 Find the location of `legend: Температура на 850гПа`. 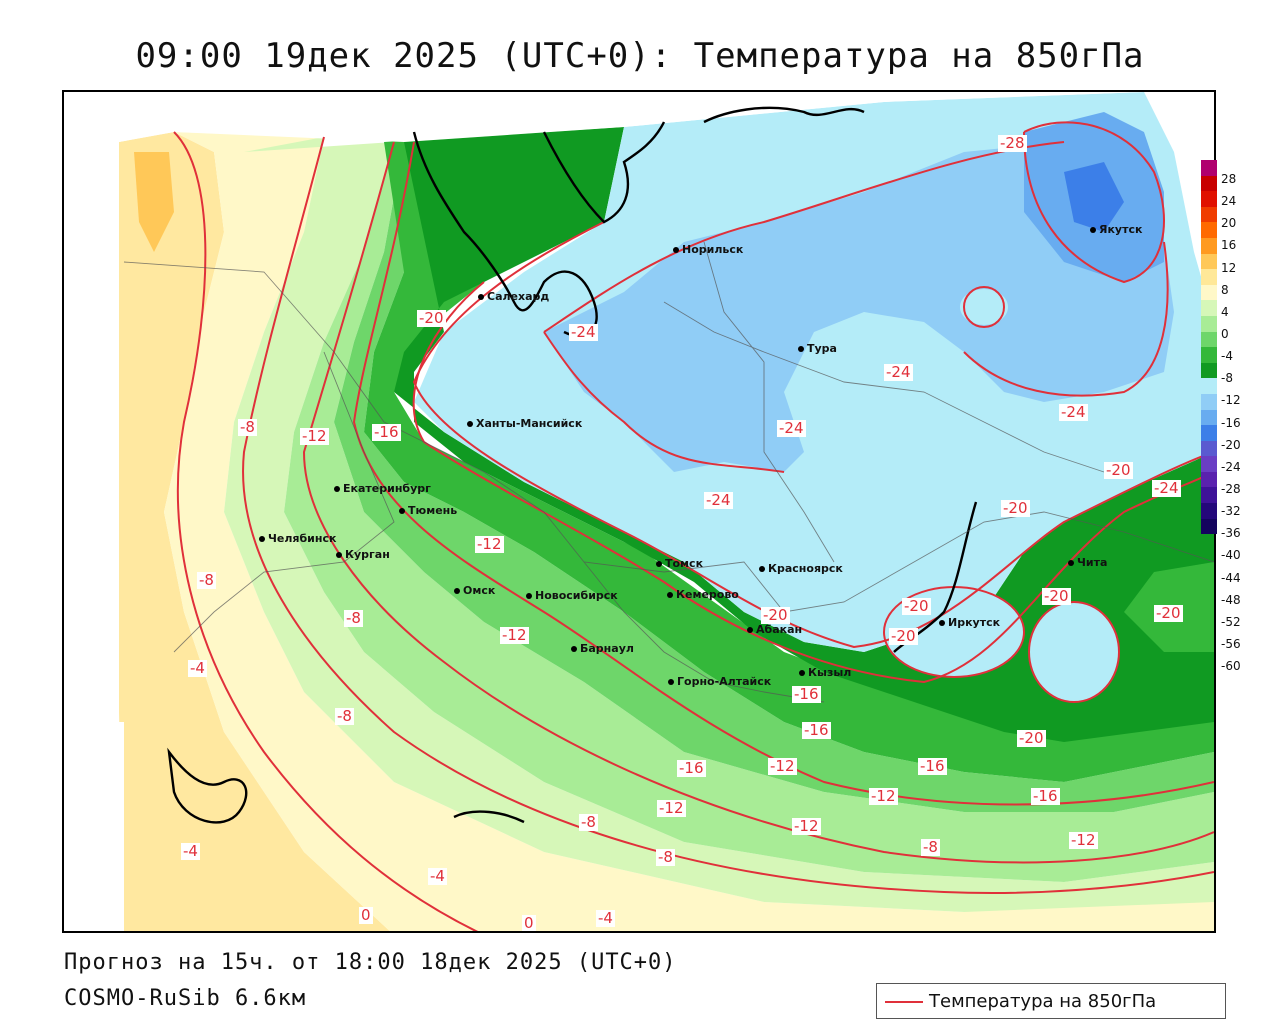

legend: Температура на 850гПа is located at coordinates (1051, 1001).